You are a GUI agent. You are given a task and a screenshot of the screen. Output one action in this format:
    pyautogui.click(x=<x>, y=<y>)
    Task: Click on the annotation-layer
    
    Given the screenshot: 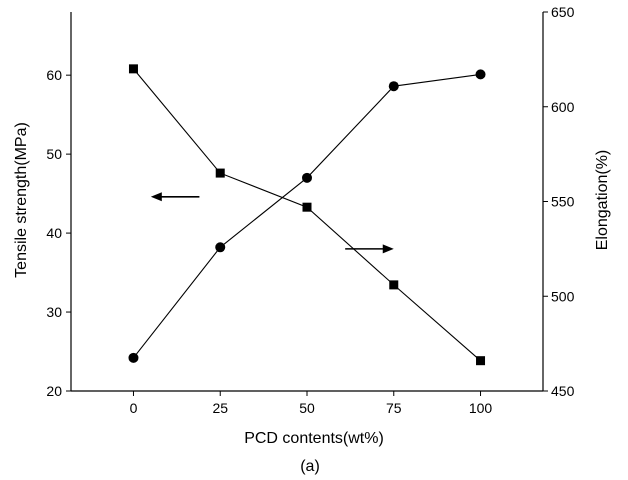 What is the action you would take?
    pyautogui.click(x=272, y=223)
    